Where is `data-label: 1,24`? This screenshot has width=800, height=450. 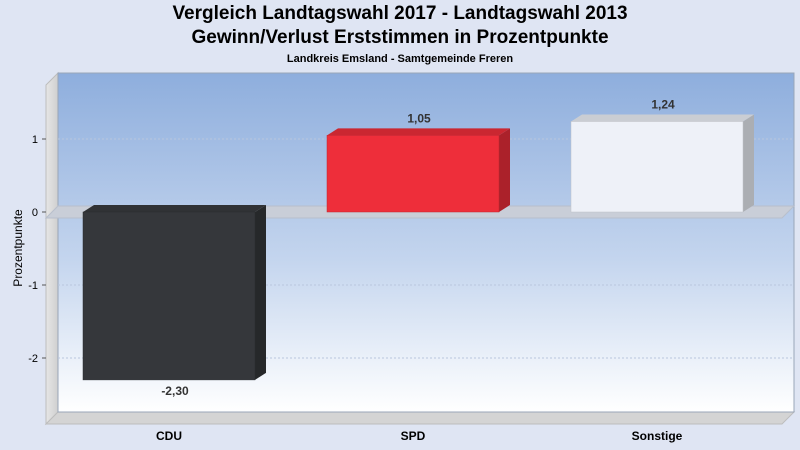
data-label: 1,24 is located at coordinates (663, 104).